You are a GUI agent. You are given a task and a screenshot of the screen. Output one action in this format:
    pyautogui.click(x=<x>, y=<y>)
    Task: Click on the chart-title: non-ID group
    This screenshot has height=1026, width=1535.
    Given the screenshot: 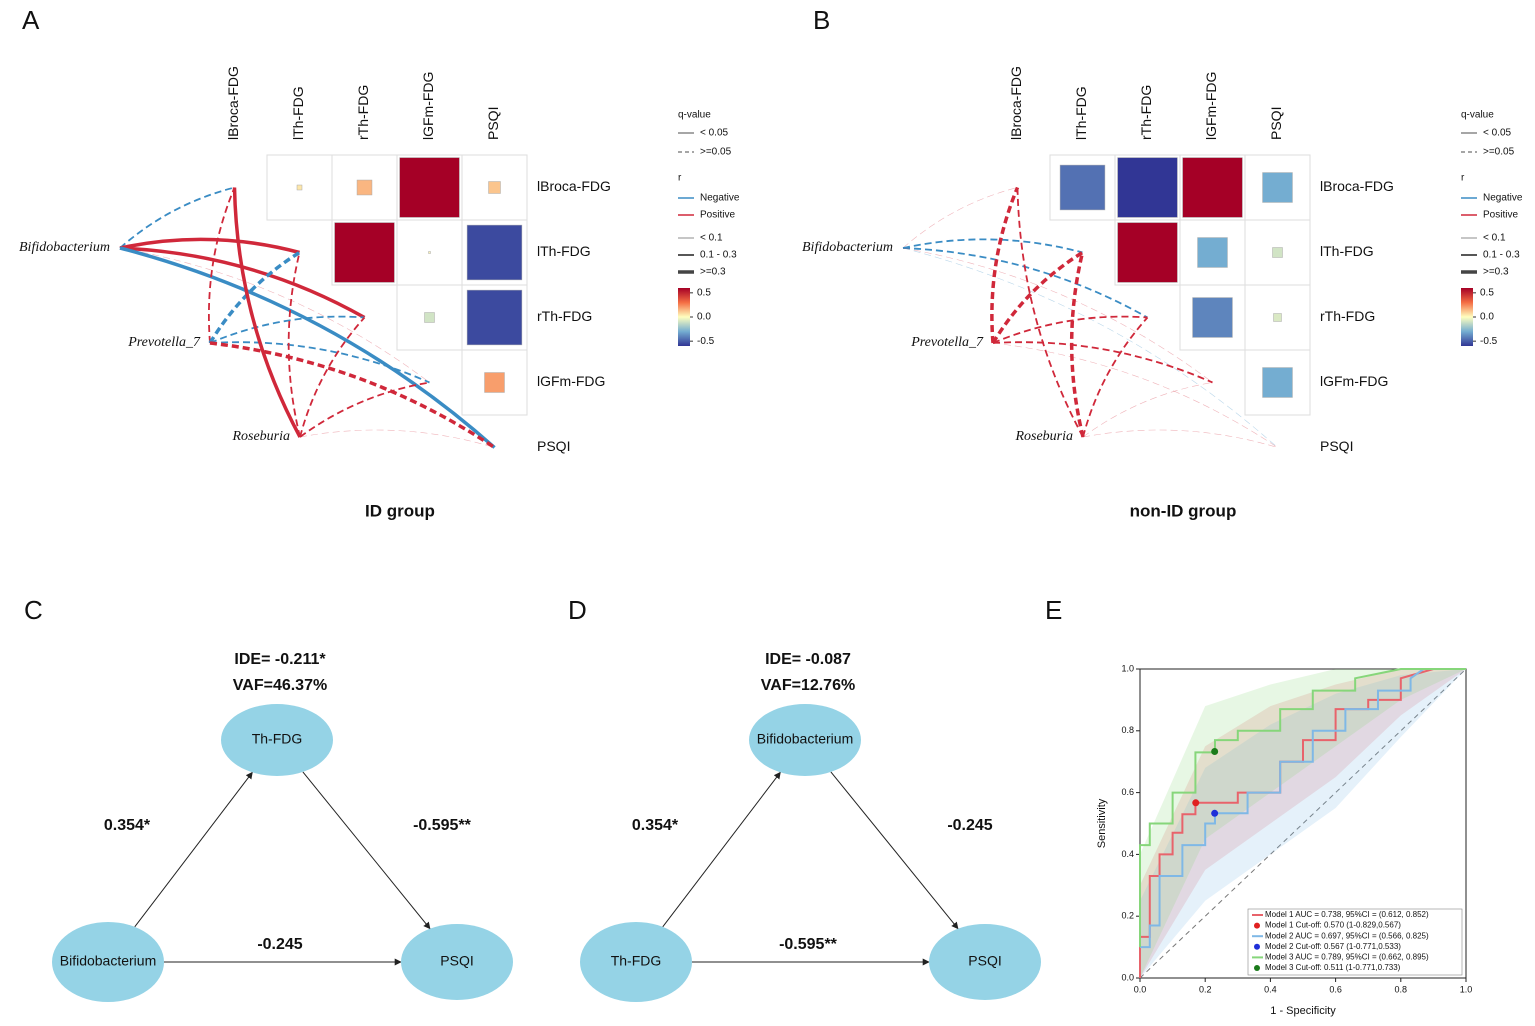 What is the action you would take?
    pyautogui.click(x=1183, y=510)
    